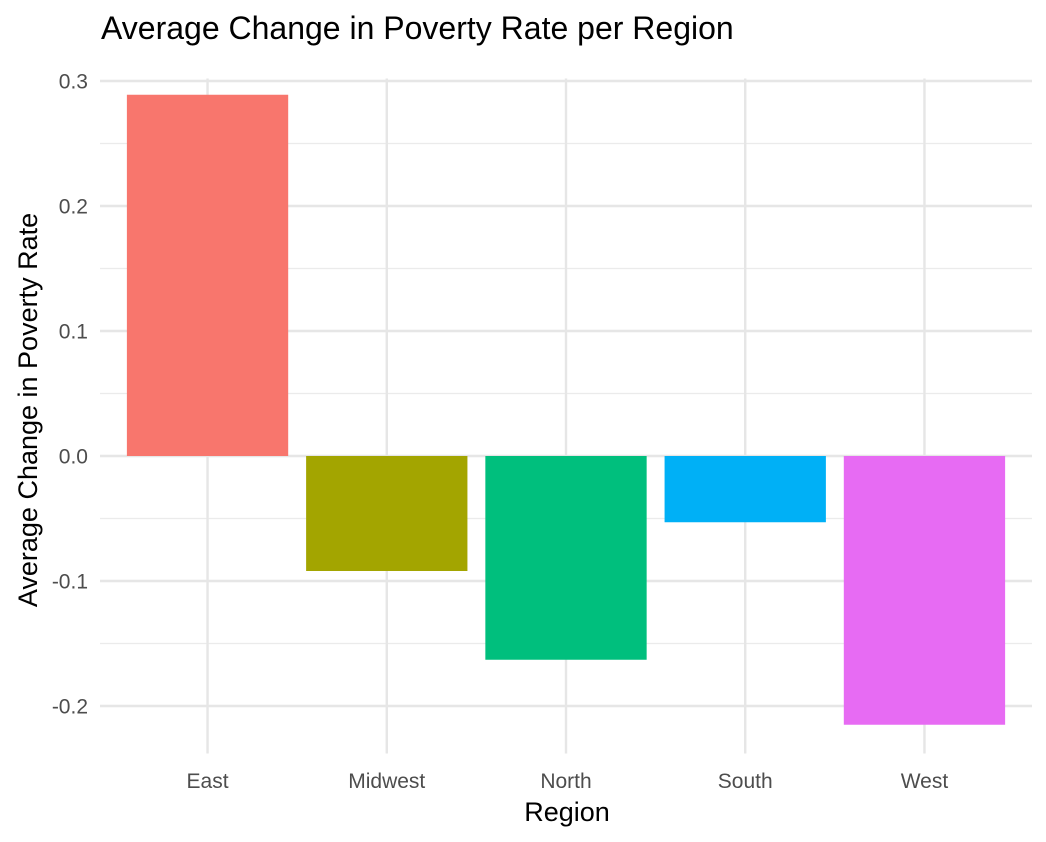 This screenshot has height=842, width=1046. I want to click on x-tick-label: North, so click(565, 781).